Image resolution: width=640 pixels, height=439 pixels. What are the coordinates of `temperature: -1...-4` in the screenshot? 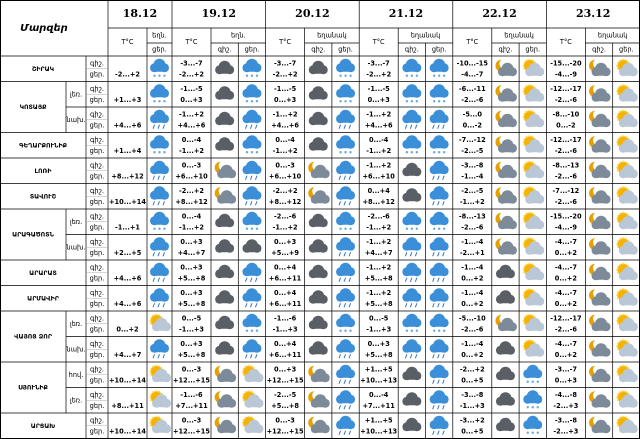 It's located at (472, 344).